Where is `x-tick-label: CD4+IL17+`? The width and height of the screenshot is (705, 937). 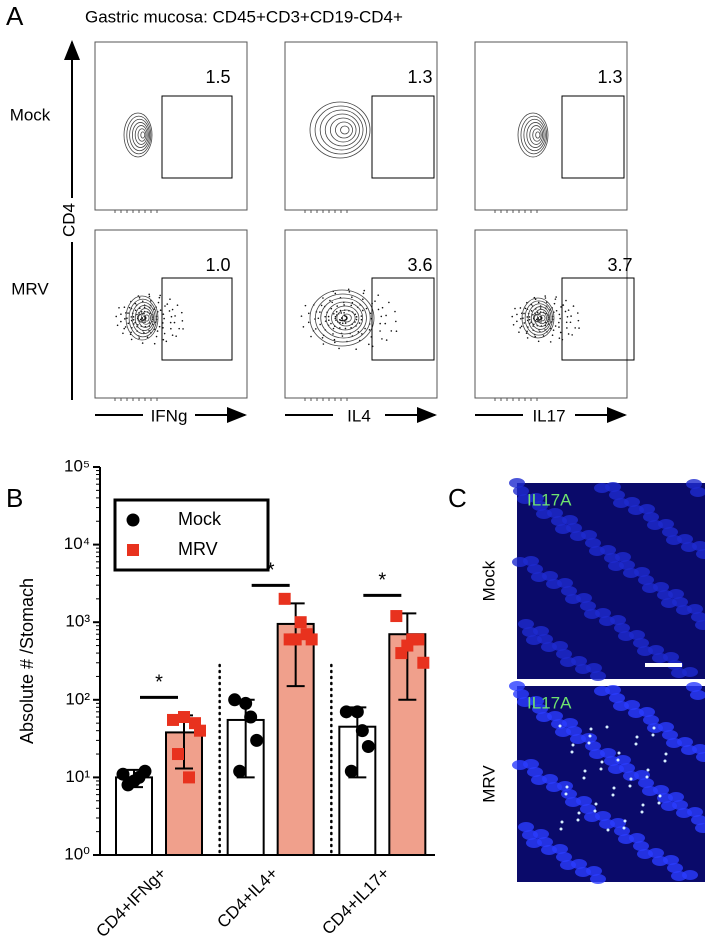
x-tick-label: CD4+IL17+ is located at coordinates (355, 900).